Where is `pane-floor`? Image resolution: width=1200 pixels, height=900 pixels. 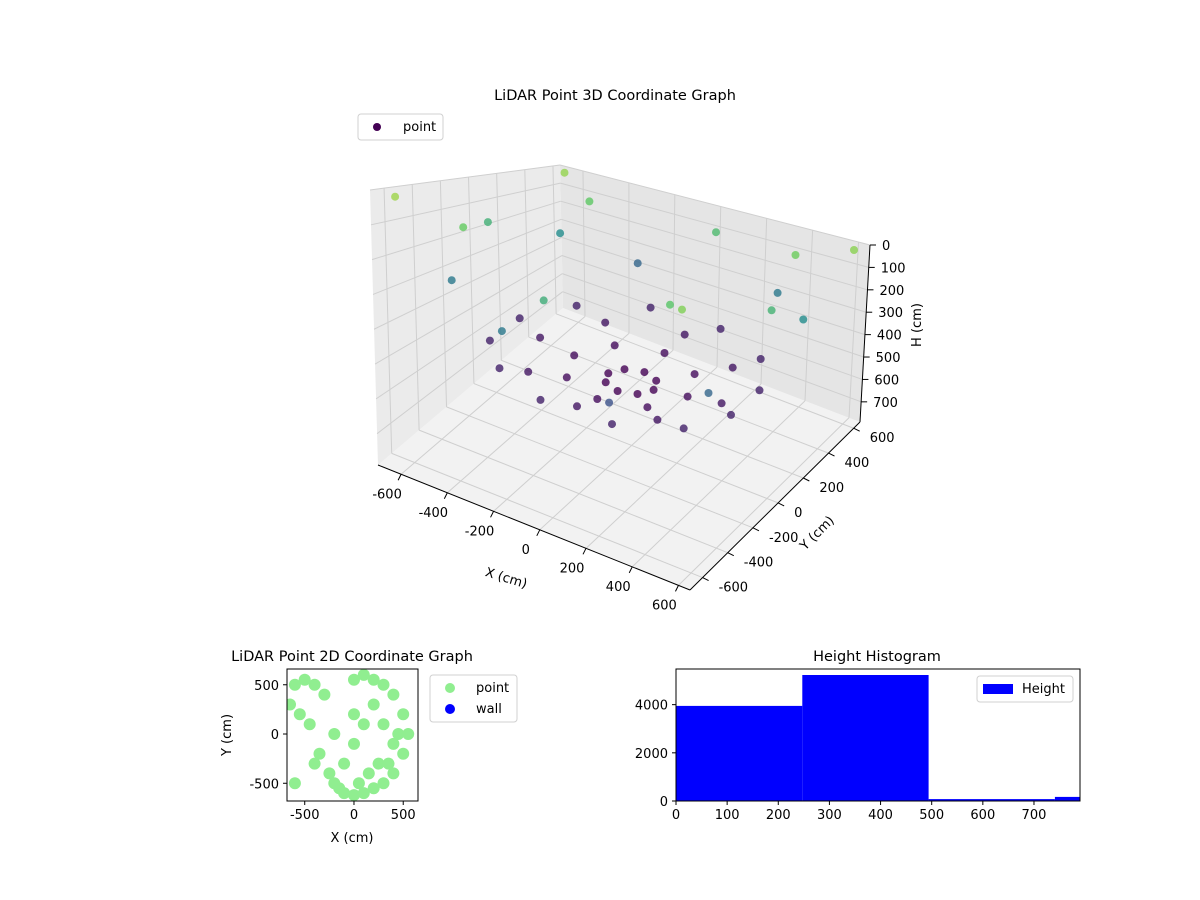
pane-floor is located at coordinates (619, 449).